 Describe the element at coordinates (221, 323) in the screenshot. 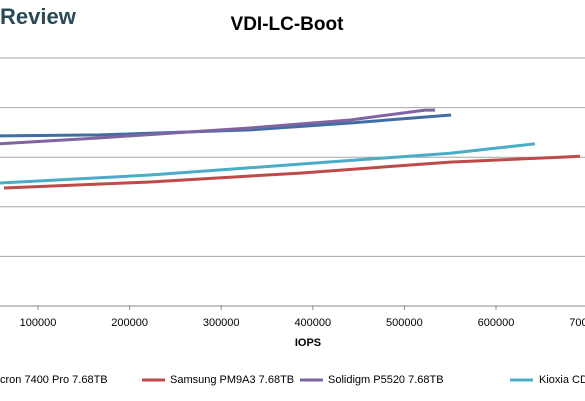

I see `x-tick-label: 300000` at that location.